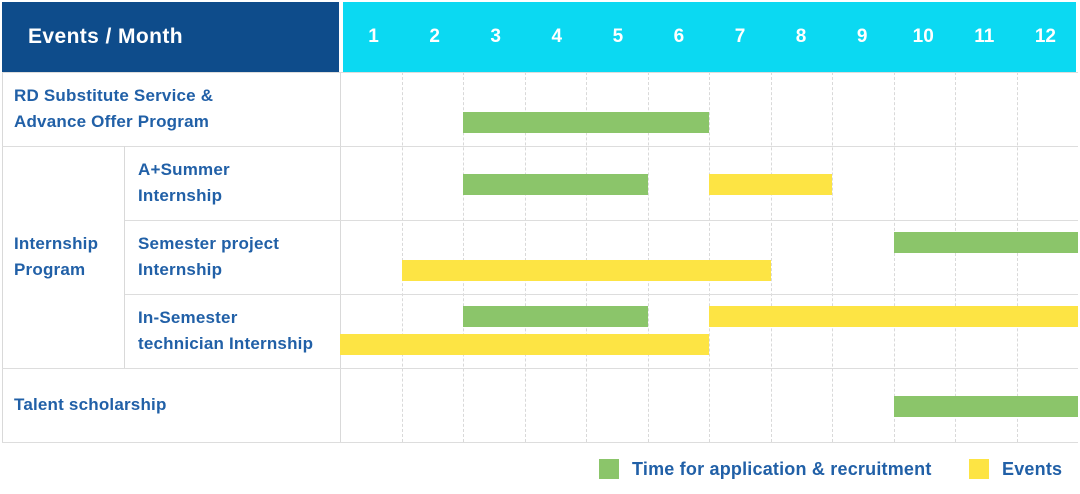 This screenshot has height=494, width=1080. I want to click on month-header-row: 1 2 3 4 5 6 7 8 9 10 11 12, so click(709, 37).